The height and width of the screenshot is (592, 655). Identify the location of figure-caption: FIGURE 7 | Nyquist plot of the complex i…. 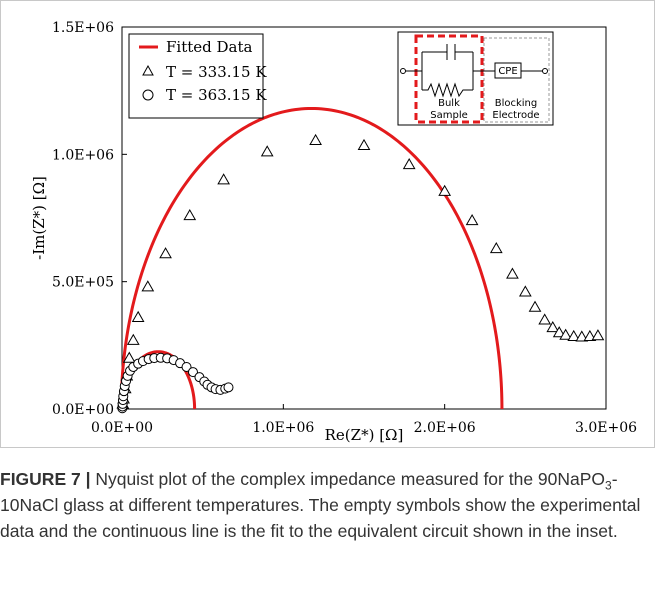
(325, 505).